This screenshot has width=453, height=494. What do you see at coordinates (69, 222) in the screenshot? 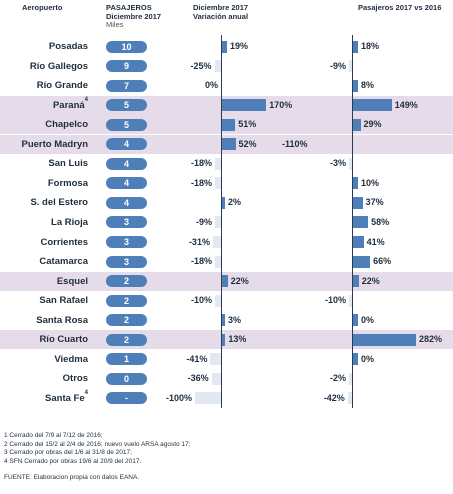
I see `airport-name: La Rioja` at bounding box center [69, 222].